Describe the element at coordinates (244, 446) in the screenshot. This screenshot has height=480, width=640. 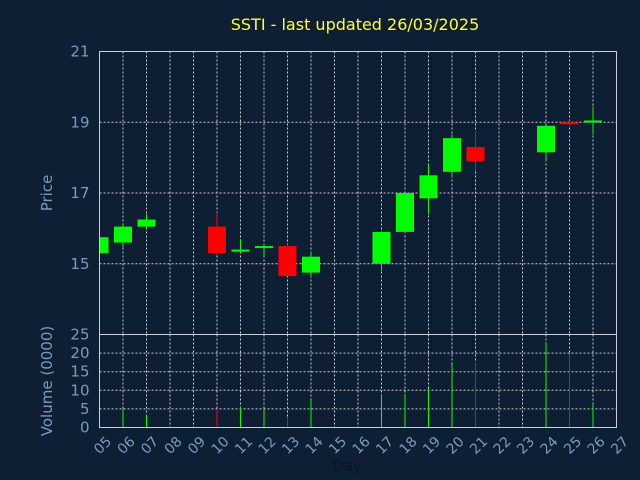
I see `x-tick-label: 11` at that location.